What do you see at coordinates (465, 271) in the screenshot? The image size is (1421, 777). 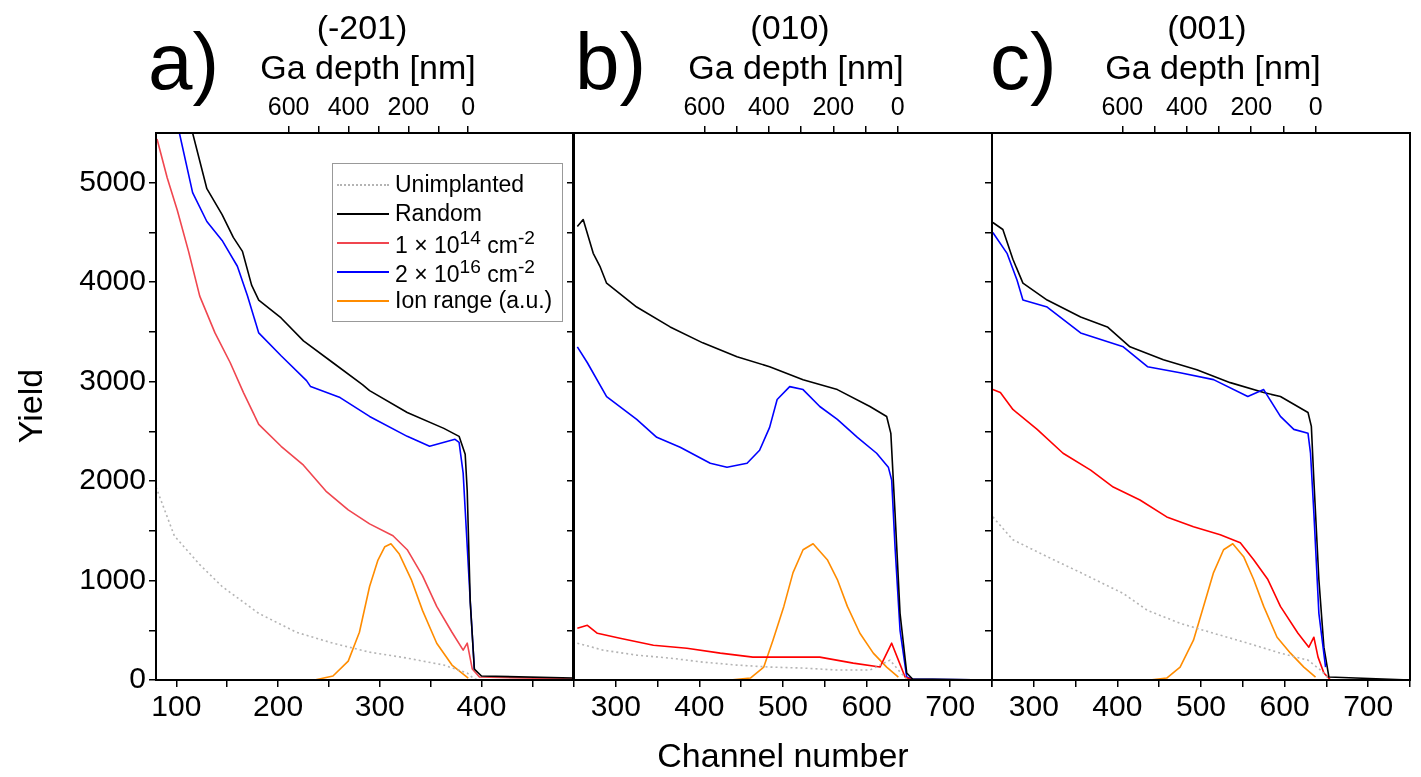 I see `legend-label: 2 × 10$^{16}$ cm$^{-2}$` at bounding box center [465, 271].